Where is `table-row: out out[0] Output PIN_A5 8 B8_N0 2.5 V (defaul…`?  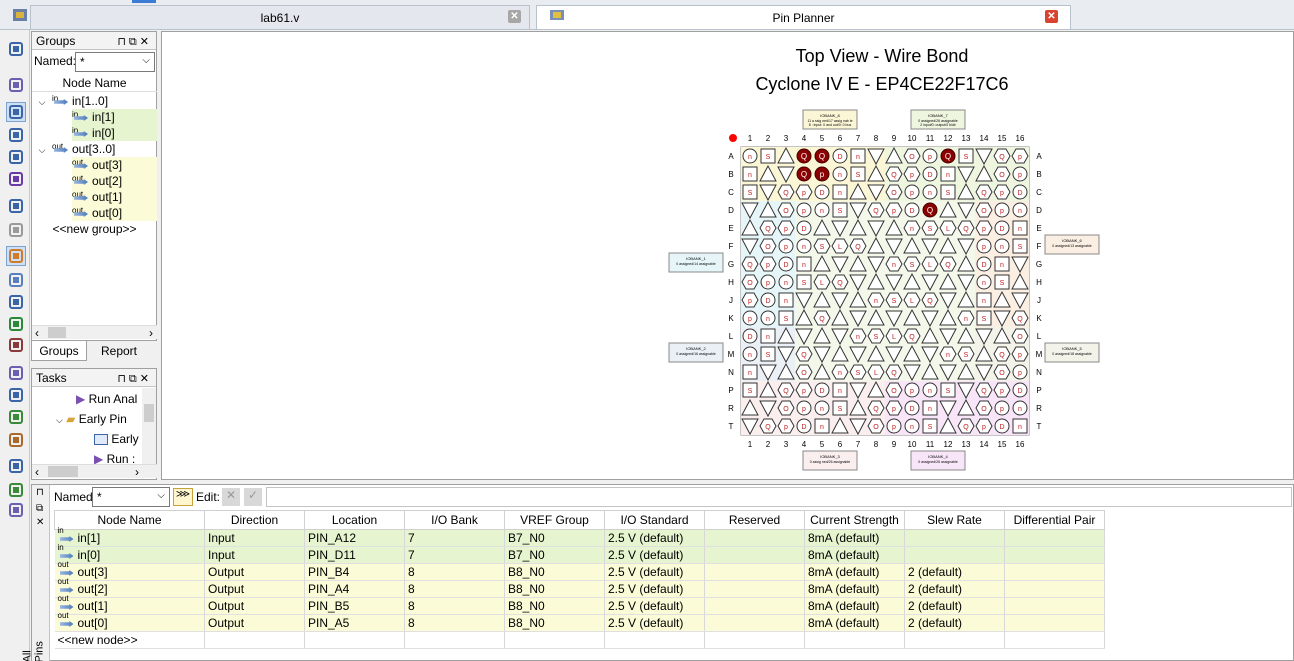
table-row: out out[0] Output PIN_A5 8 B8_N0 2.5 V (defaul… is located at coordinates (579, 622).